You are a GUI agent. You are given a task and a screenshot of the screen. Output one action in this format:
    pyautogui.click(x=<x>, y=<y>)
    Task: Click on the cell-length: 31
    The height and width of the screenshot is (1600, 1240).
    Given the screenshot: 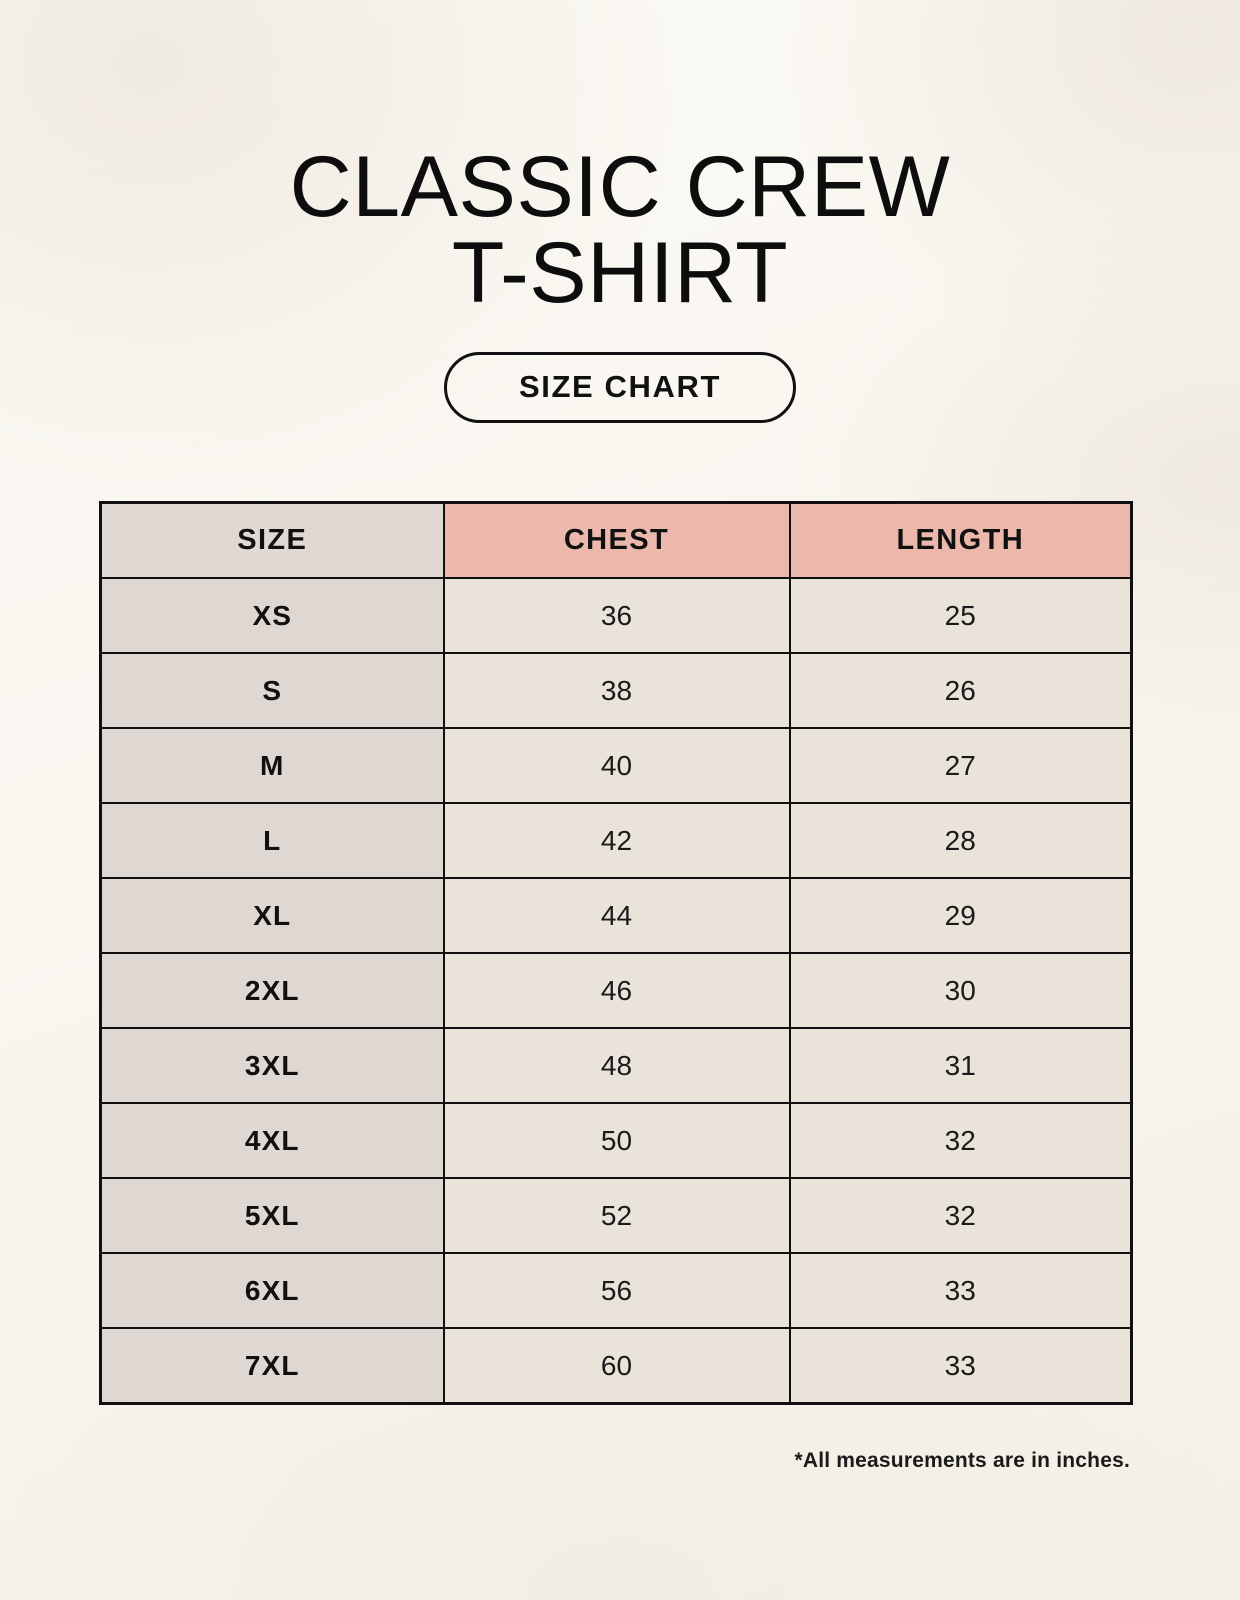 What is the action you would take?
    pyautogui.click(x=960, y=1065)
    